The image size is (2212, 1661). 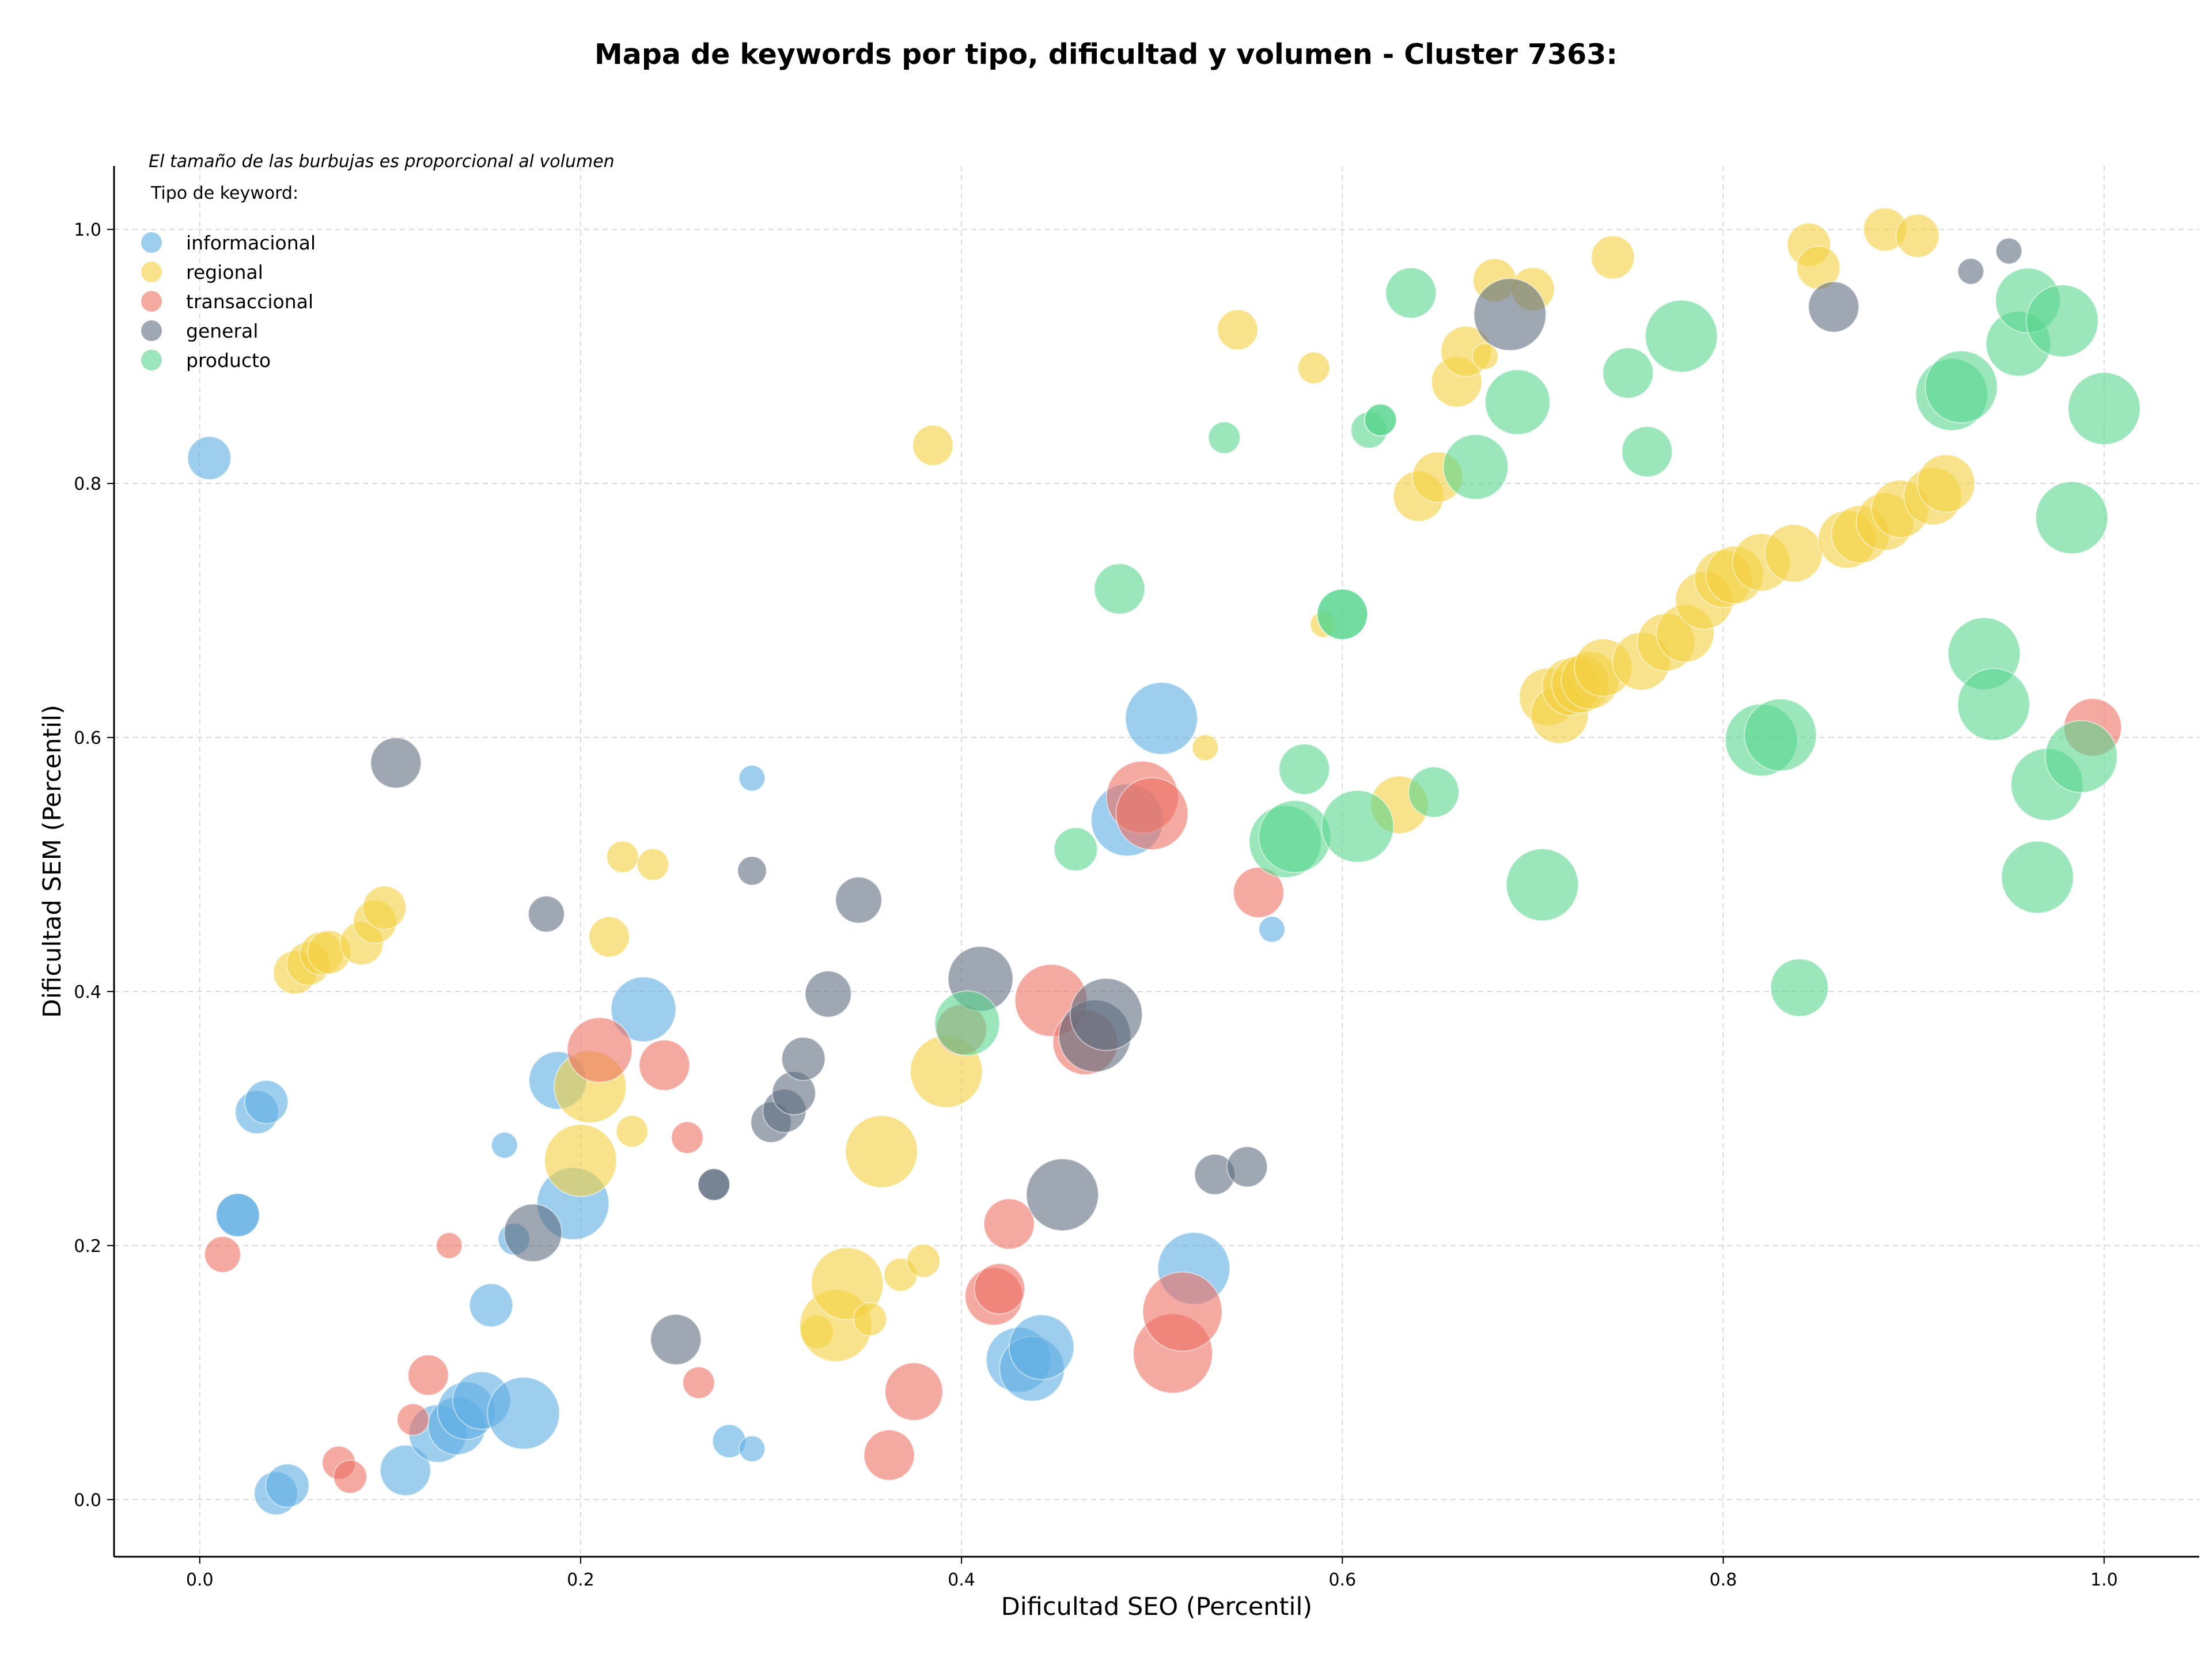 What do you see at coordinates (151, 242) in the screenshot?
I see `legend-marker-informacional` at bounding box center [151, 242].